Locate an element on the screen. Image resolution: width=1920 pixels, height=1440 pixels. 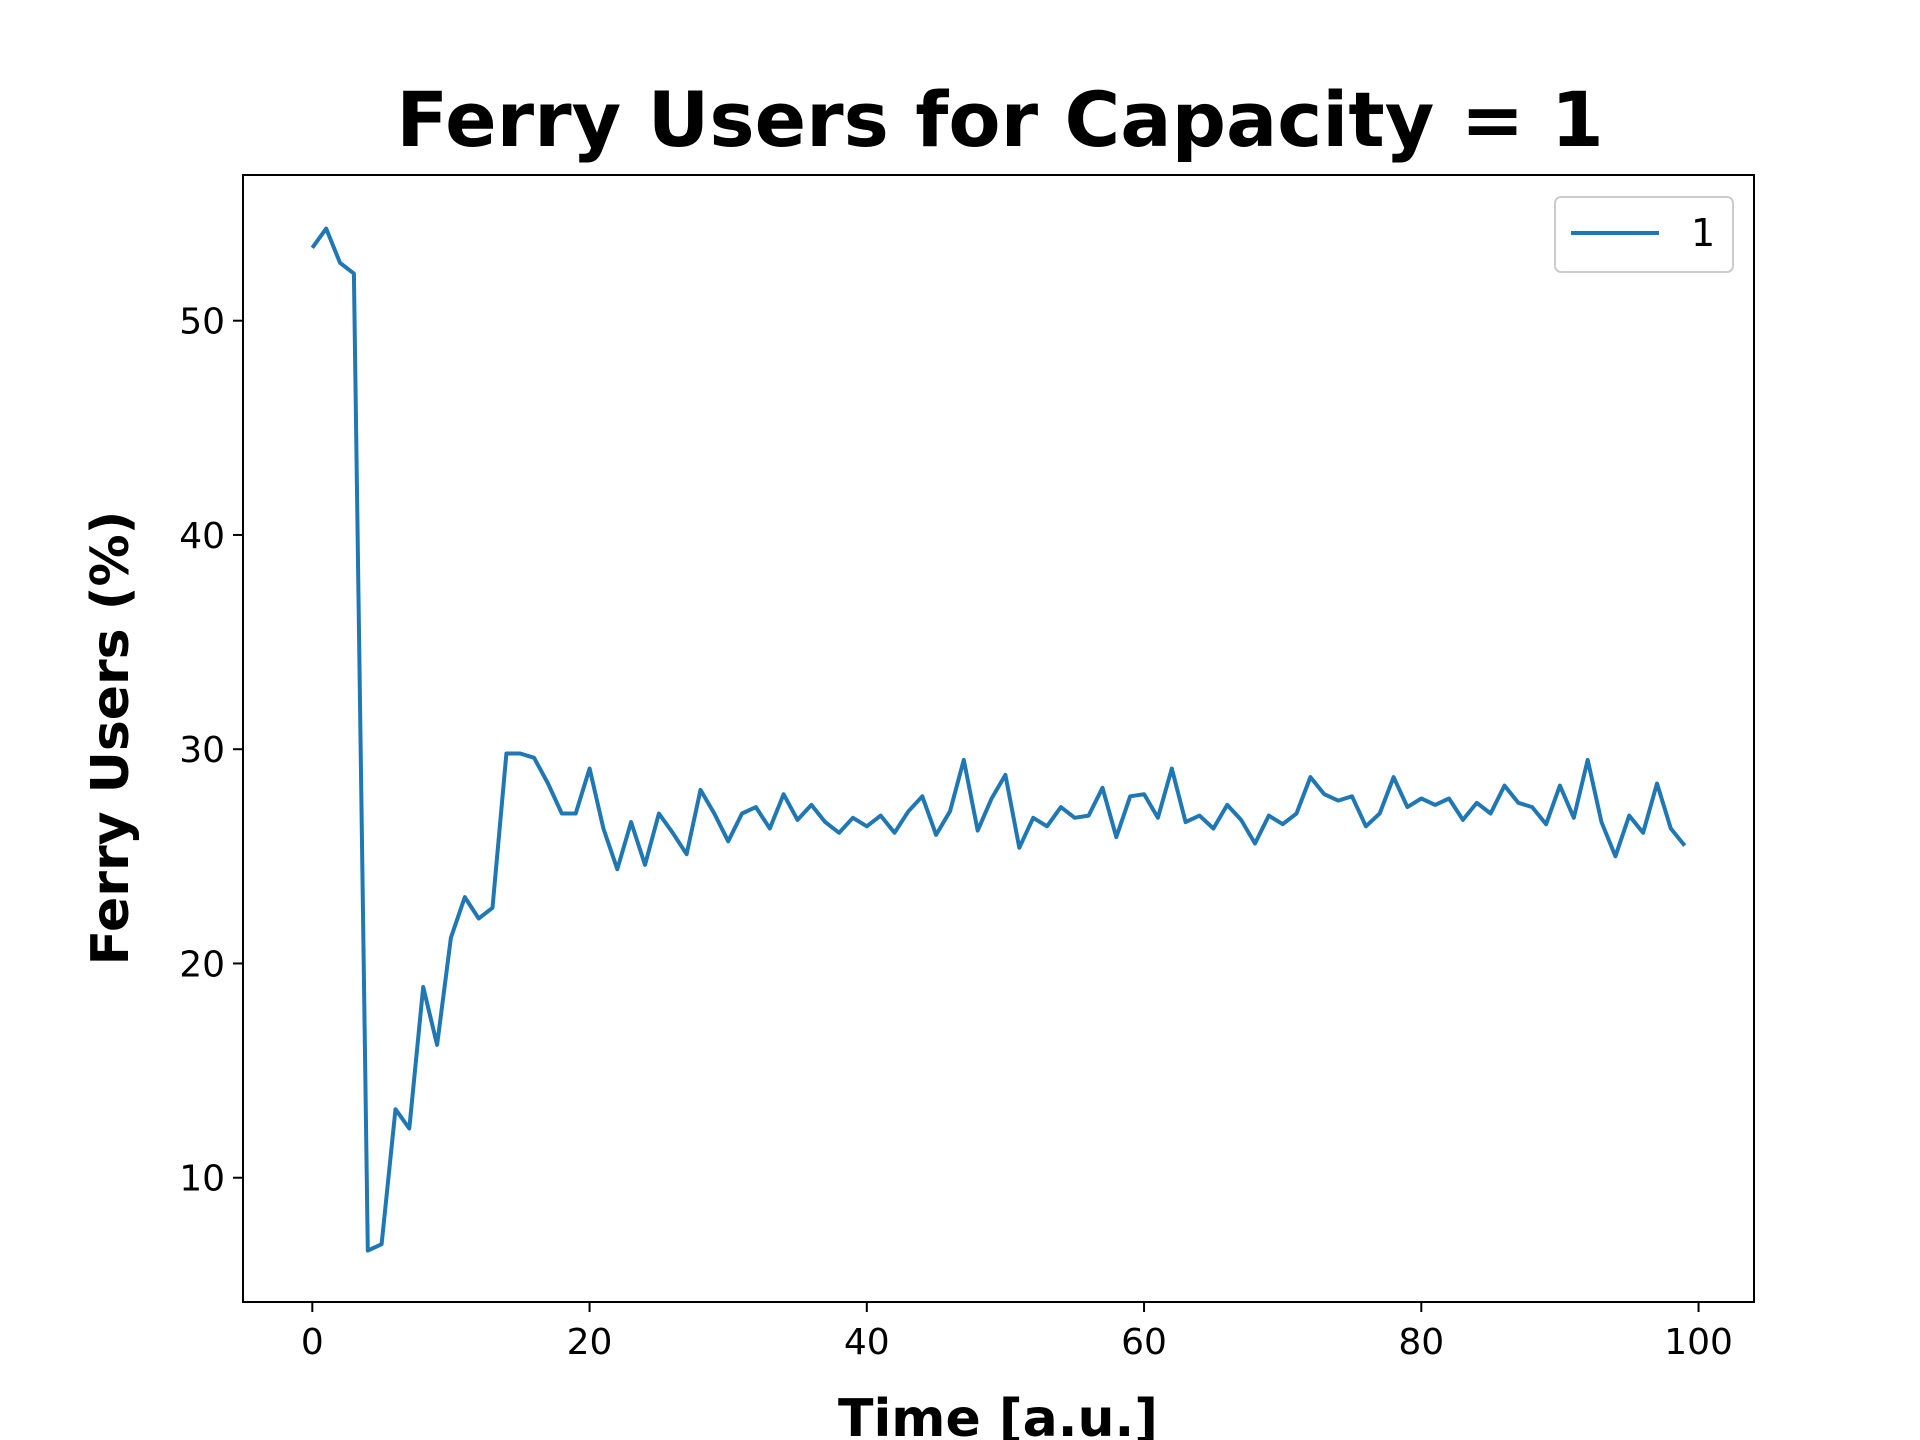
y-tick-label: 10 is located at coordinates (202, 1179).